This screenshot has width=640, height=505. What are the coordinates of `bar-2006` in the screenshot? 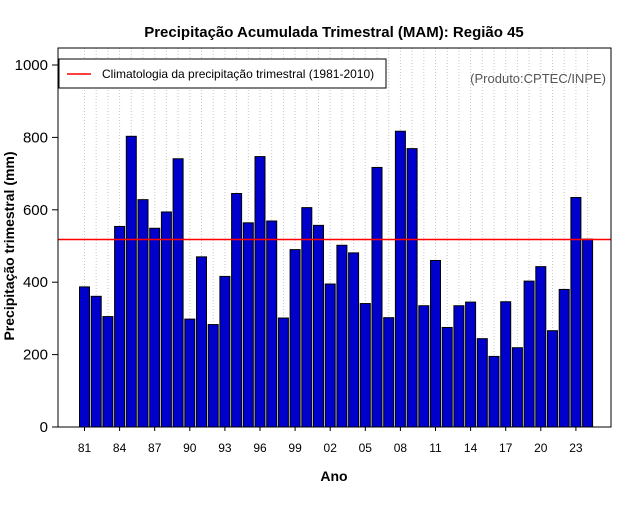 It's located at (377, 297).